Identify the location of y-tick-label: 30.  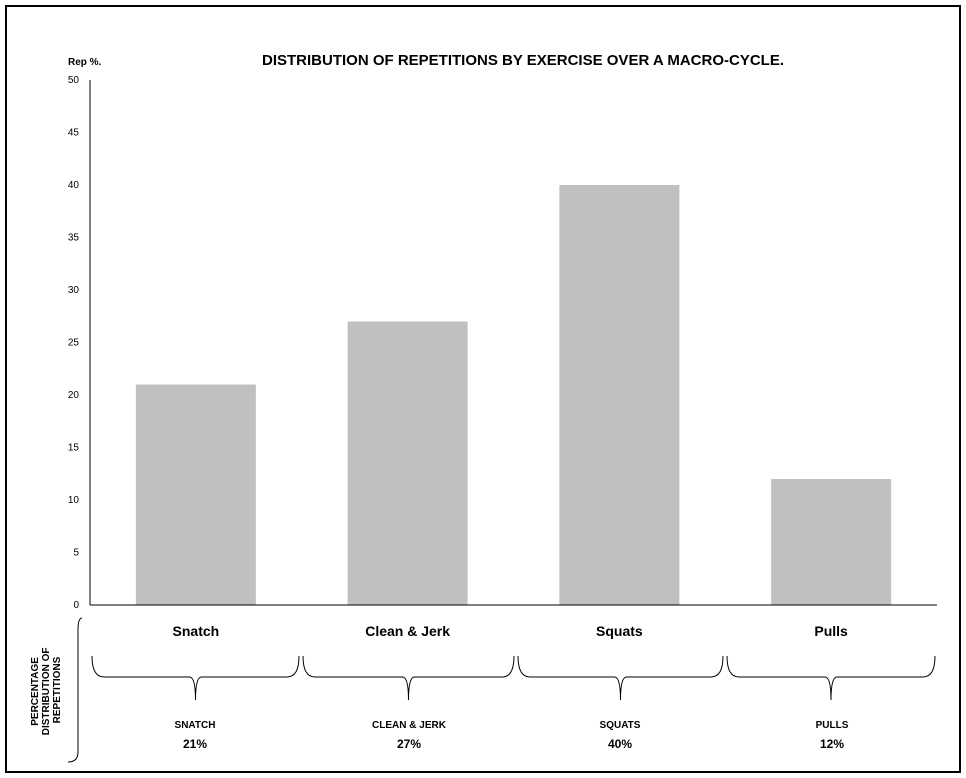
(74, 290).